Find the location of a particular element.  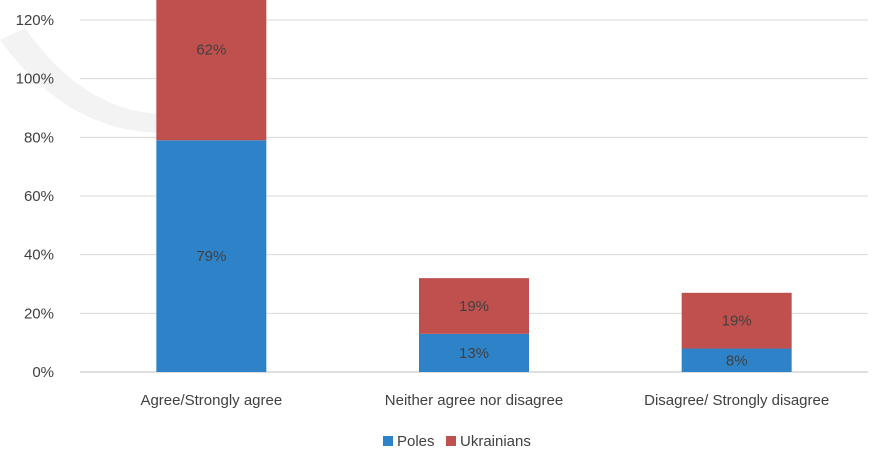

y-tick-label: 40% is located at coordinates (39, 255).